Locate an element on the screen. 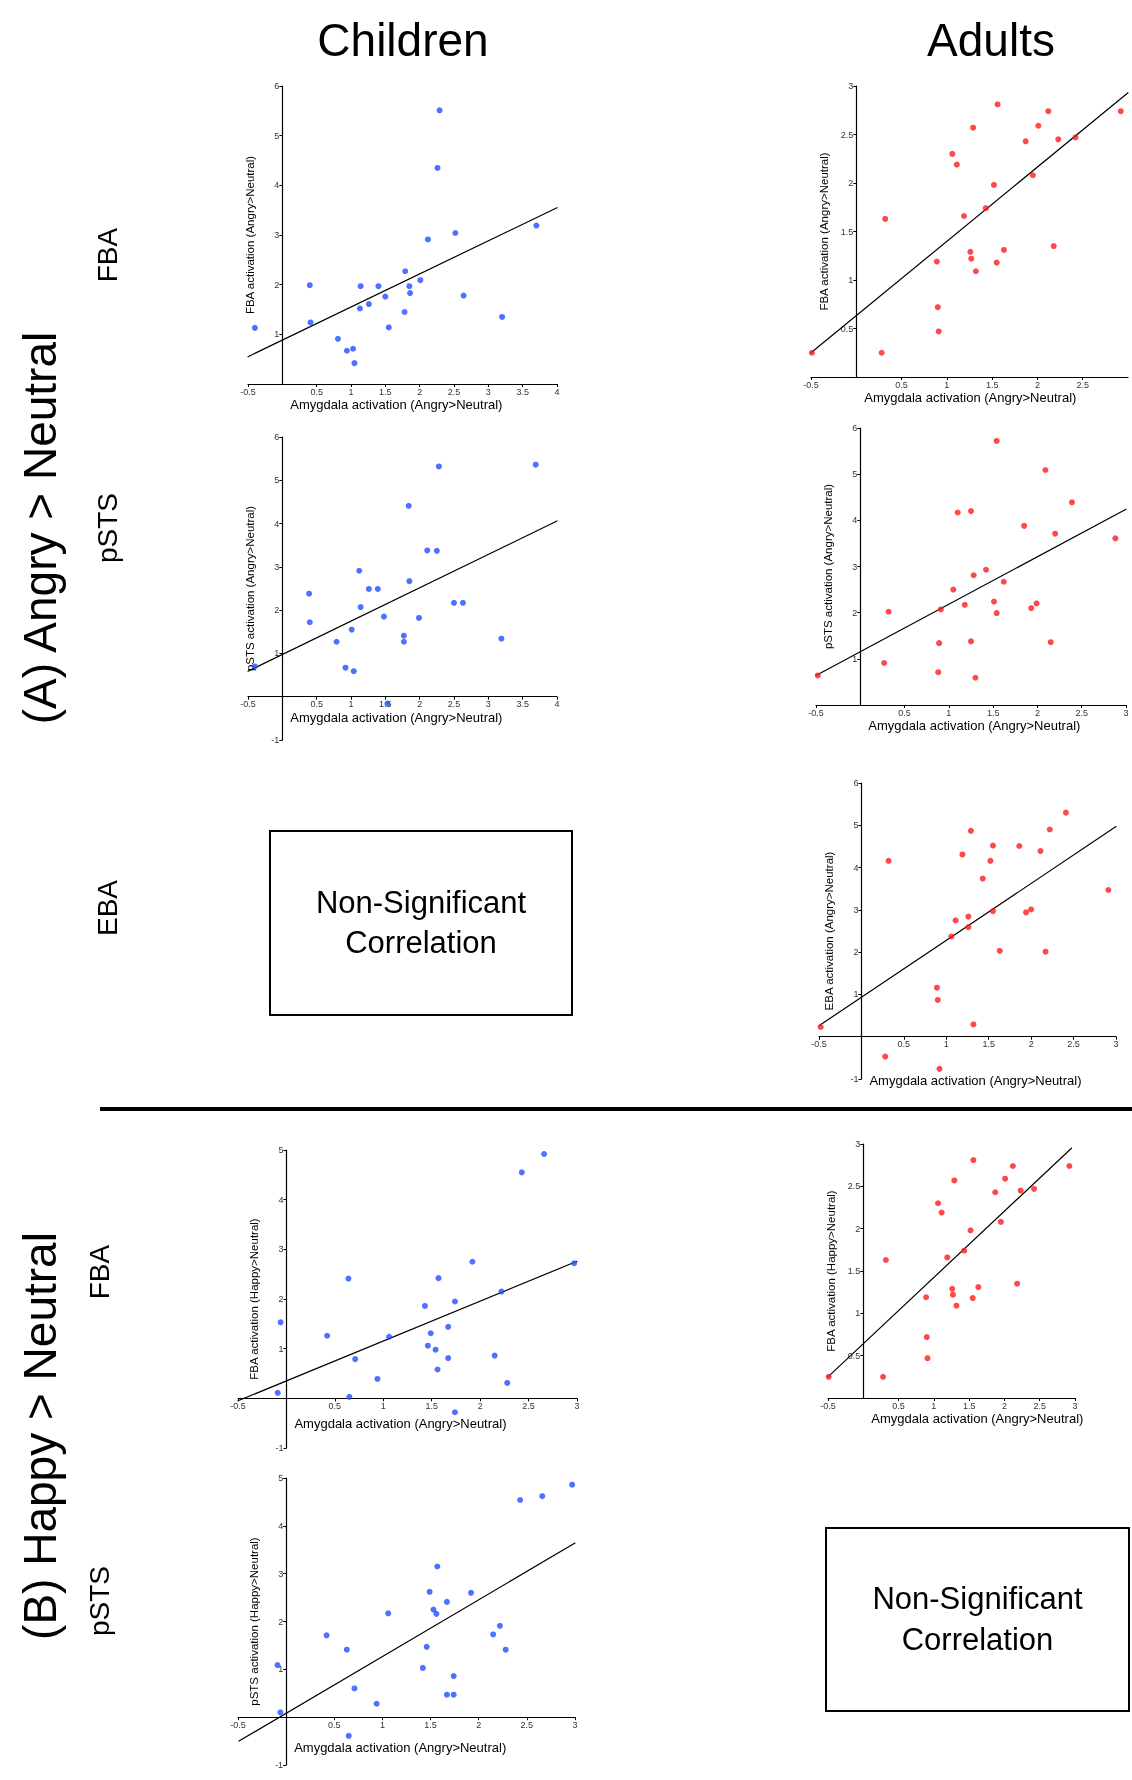 The height and width of the screenshot is (1780, 1132). y-tick-label: 0.5 is located at coordinates (847, 328).